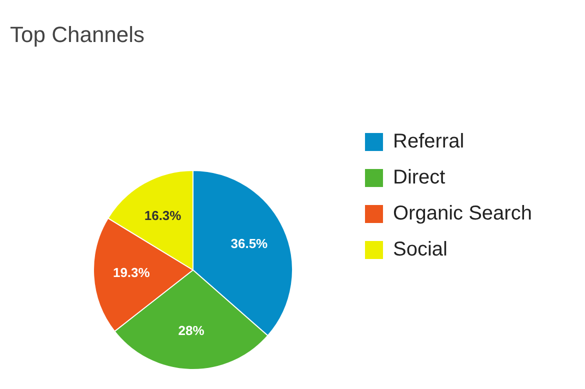 The height and width of the screenshot is (389, 585). Describe the element at coordinates (428, 141) in the screenshot. I see `legend-label: Referral` at that location.